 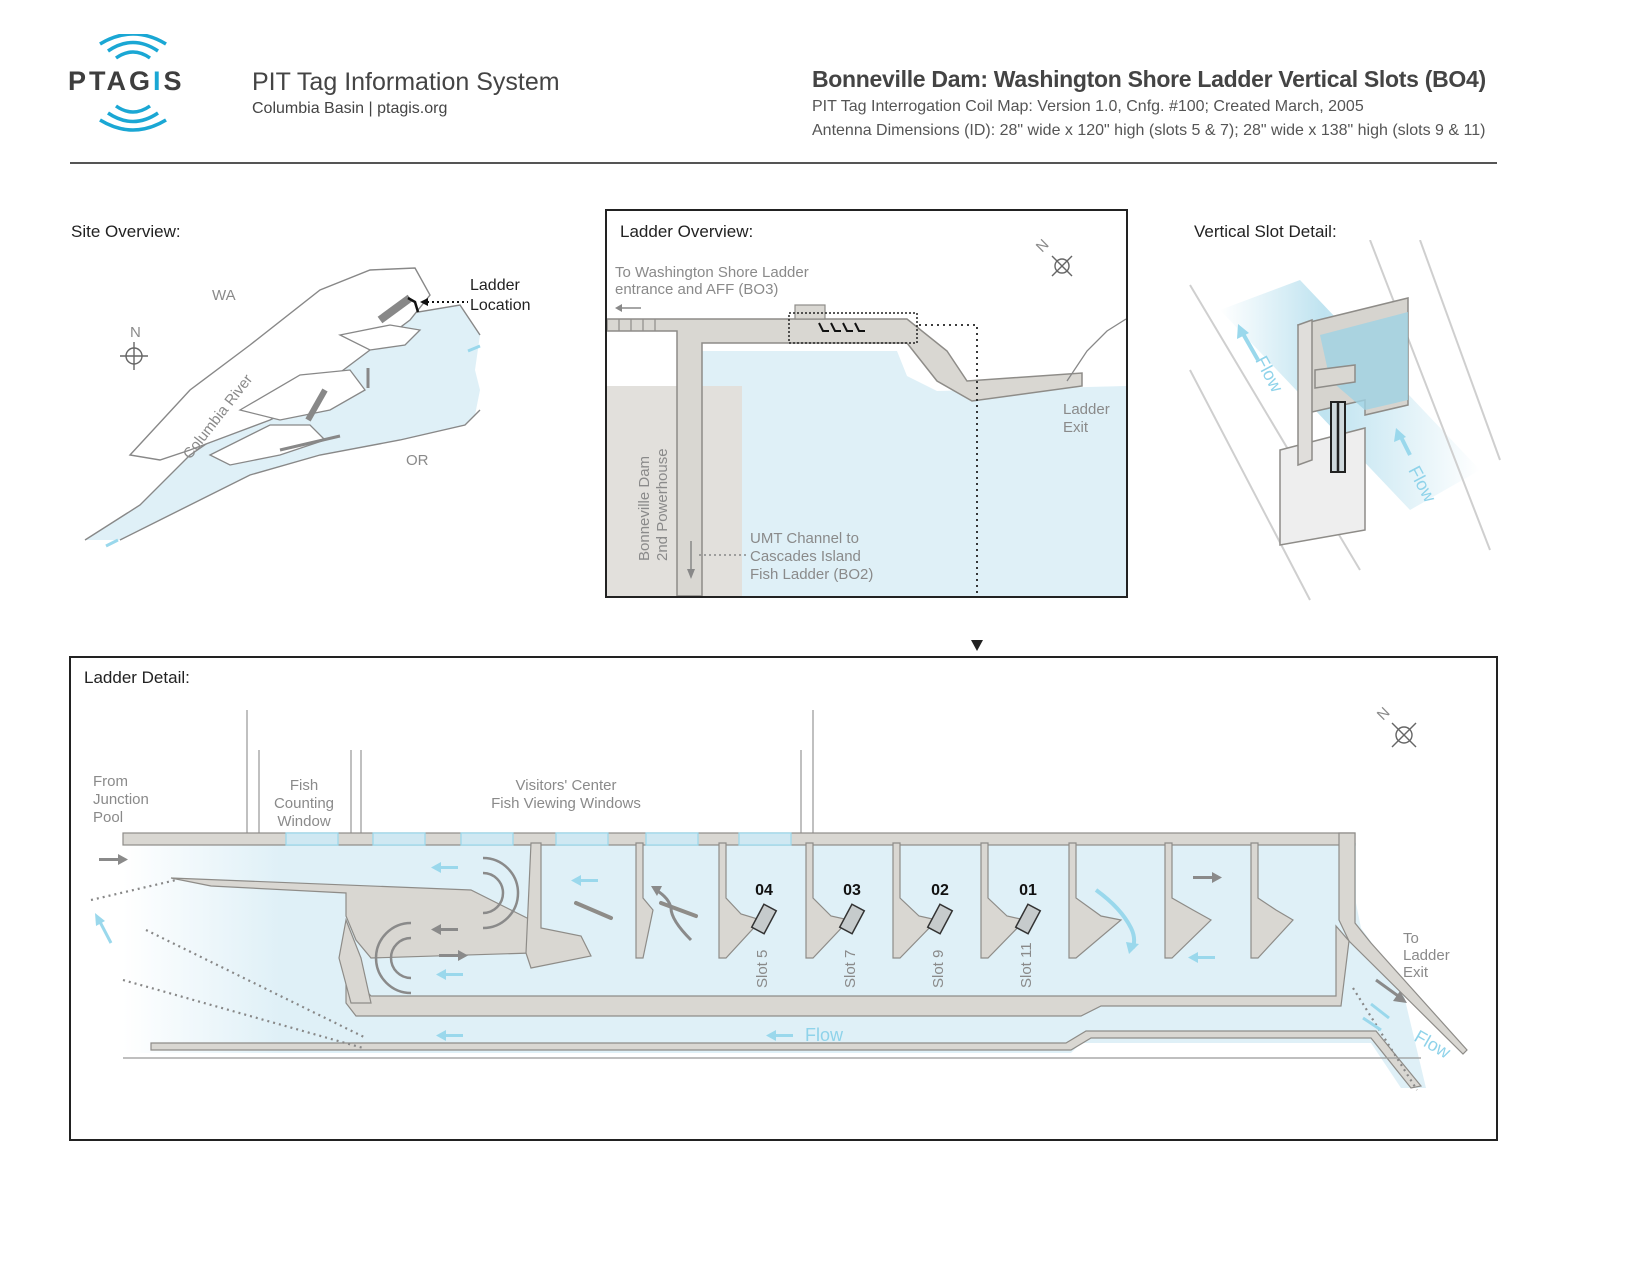 What do you see at coordinates (304, 785) in the screenshot?
I see `fcw-label-1: Fish` at bounding box center [304, 785].